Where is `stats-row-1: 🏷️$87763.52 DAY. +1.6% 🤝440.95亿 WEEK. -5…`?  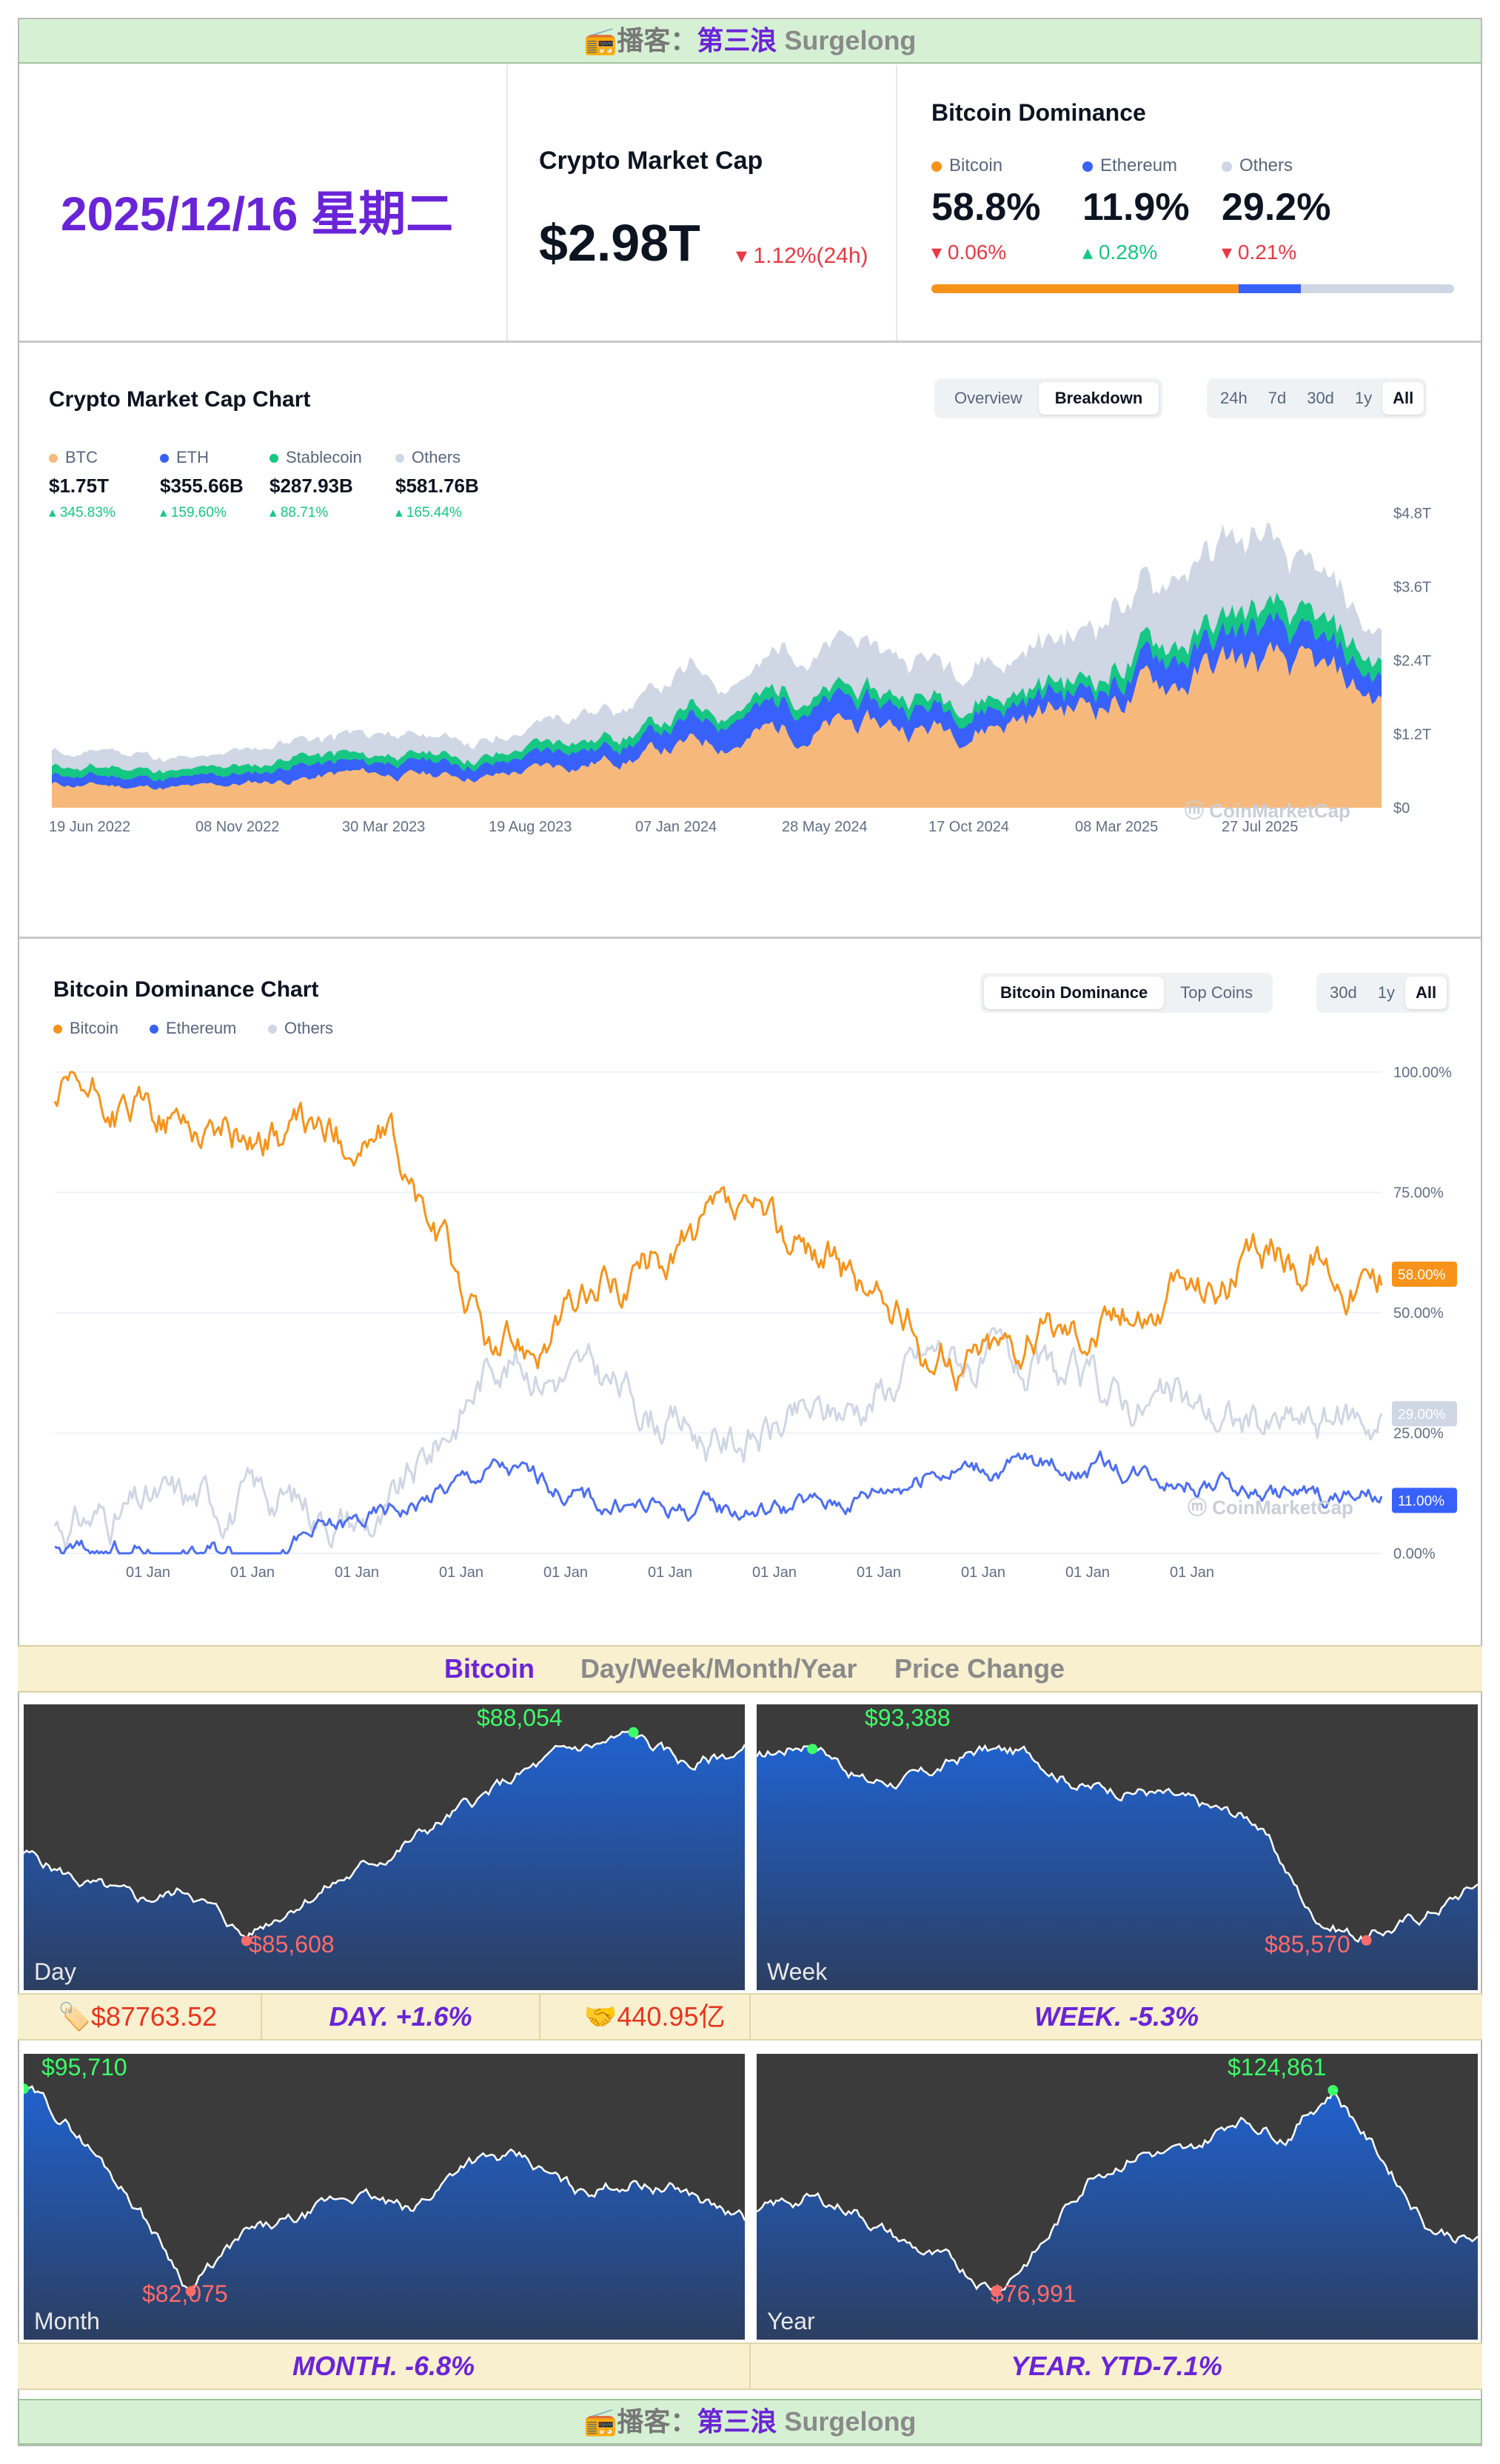
stats-row-1: 🏷️$87763.52 DAY. +1.6% 🤝440.95亿 WEEK. -5… is located at coordinates (750, 2017).